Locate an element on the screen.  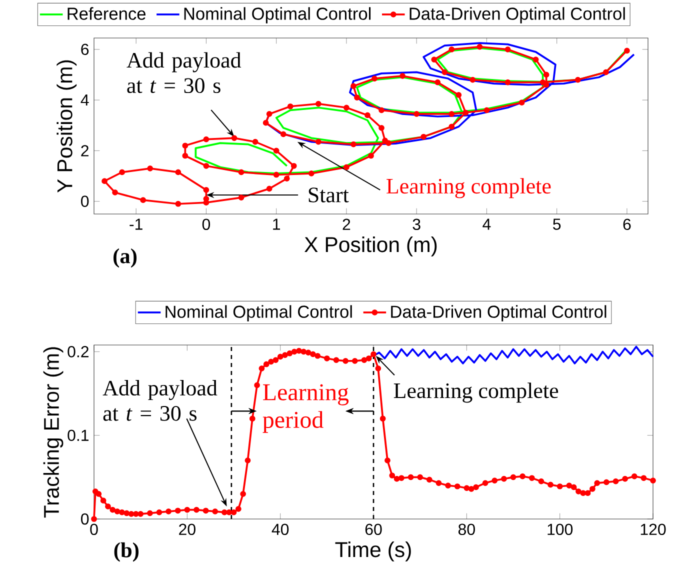
x-tick-label: -1 is located at coordinates (136, 224).